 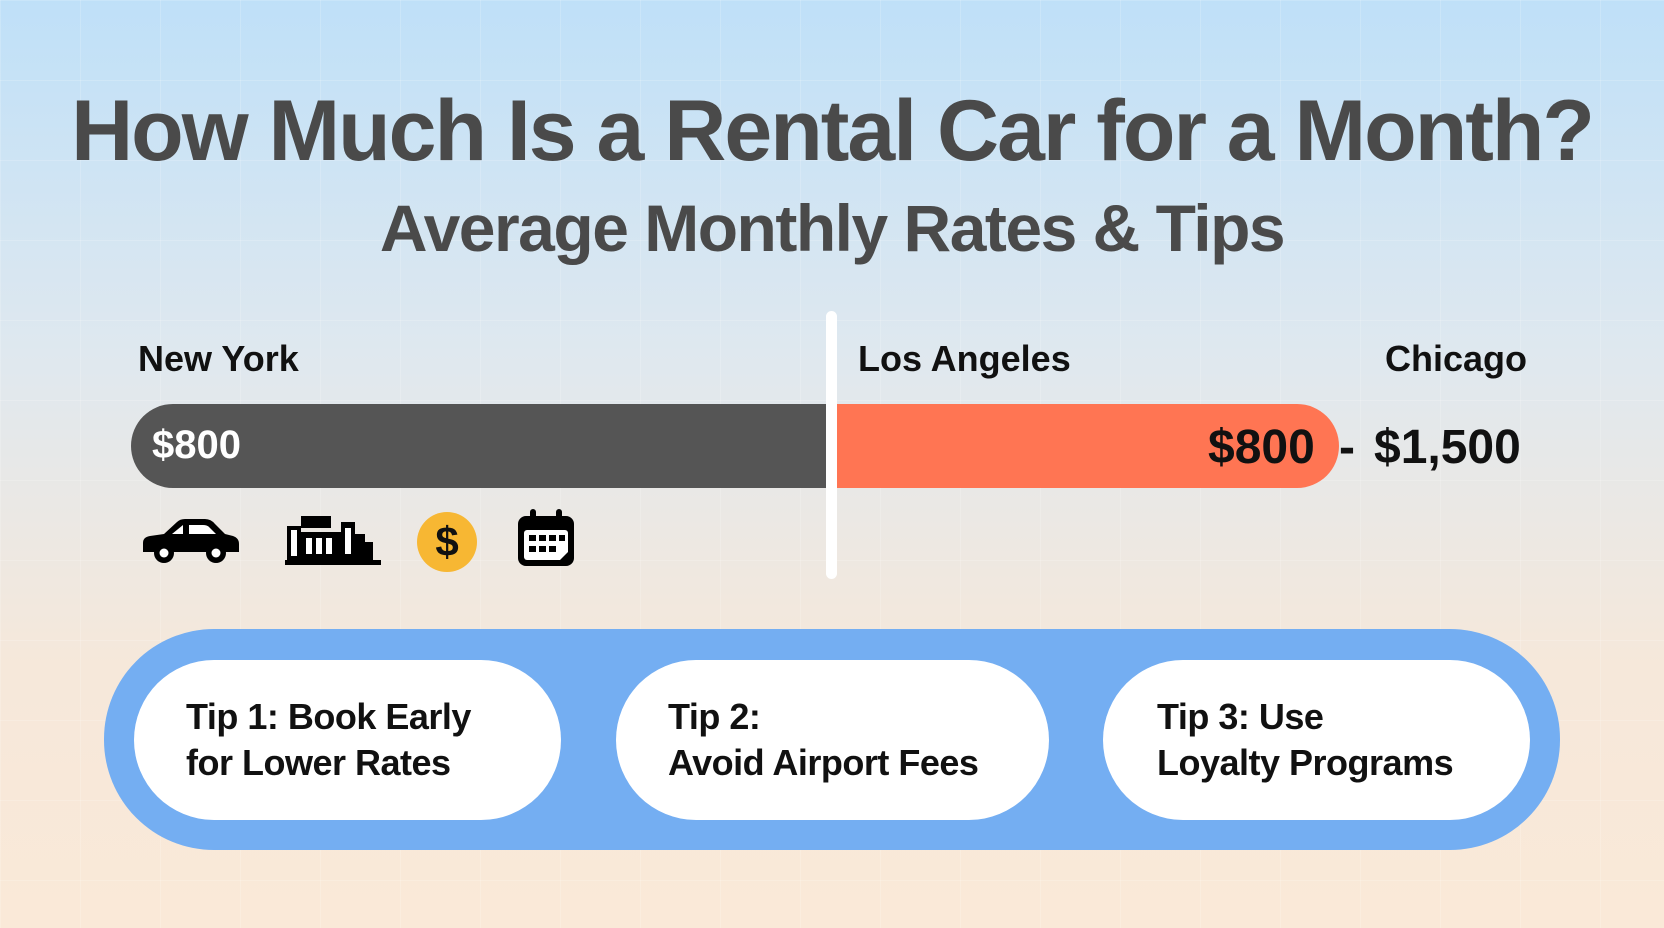 I want to click on city-label-chicago: Chicago, so click(x=1456, y=358).